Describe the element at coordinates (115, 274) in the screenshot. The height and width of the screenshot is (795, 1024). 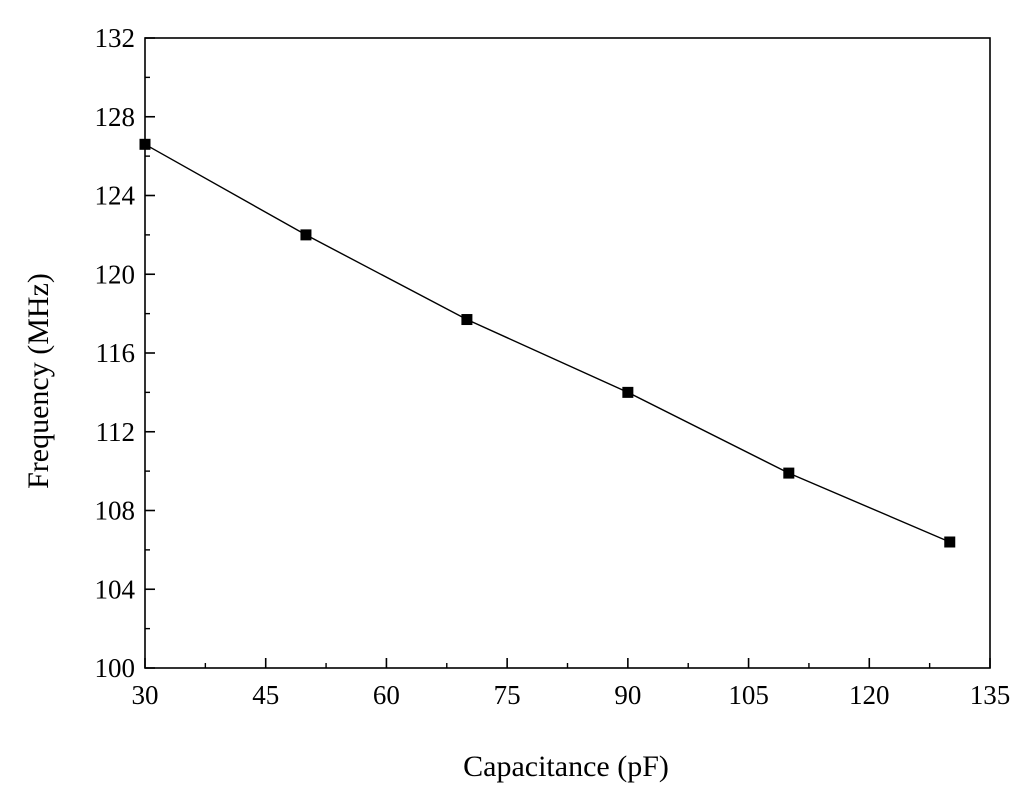
I see `y-tick-label: 120` at that location.